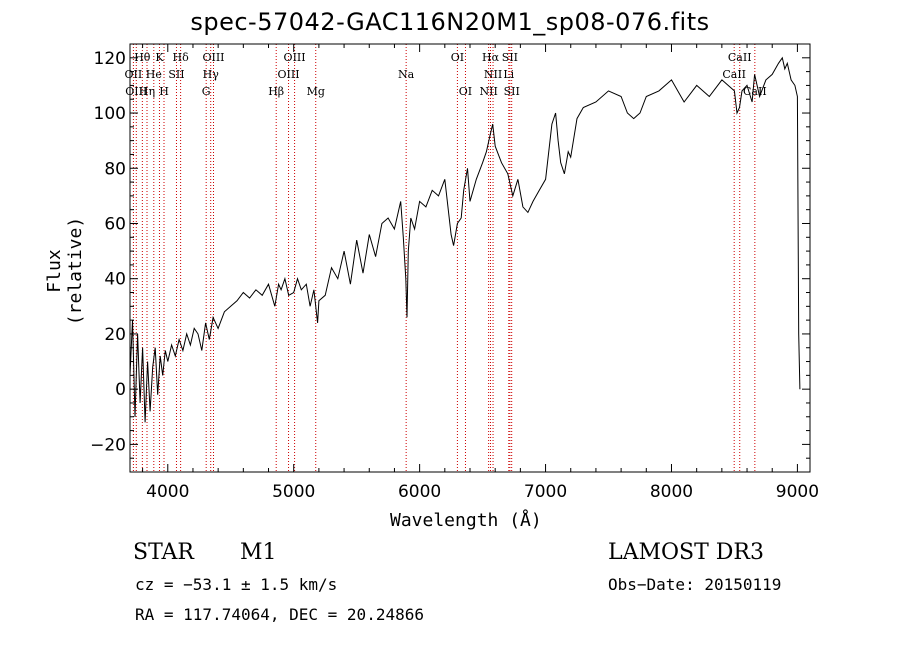  Describe the element at coordinates (115, 169) in the screenshot. I see `y-tick-label: 80` at that location.